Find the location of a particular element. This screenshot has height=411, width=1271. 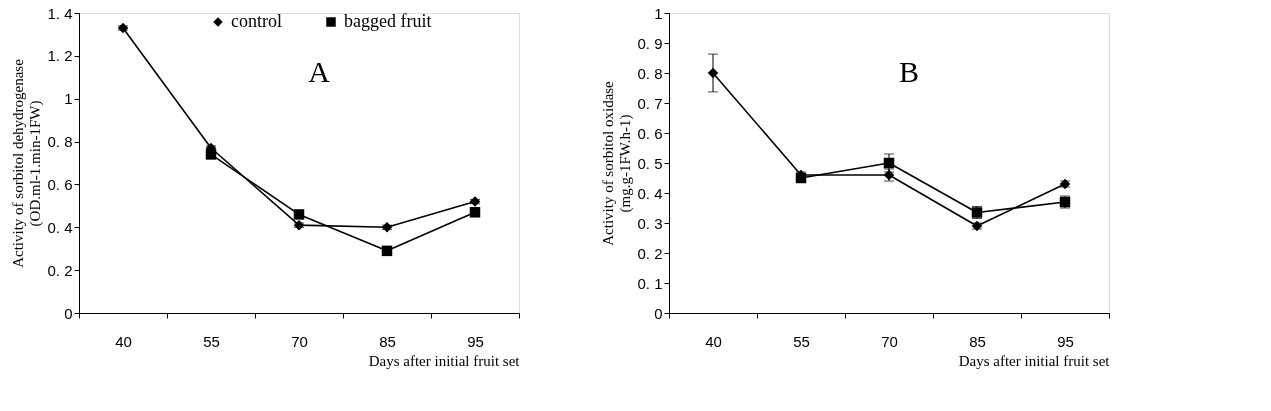

annotation: A is located at coordinates (319, 71).